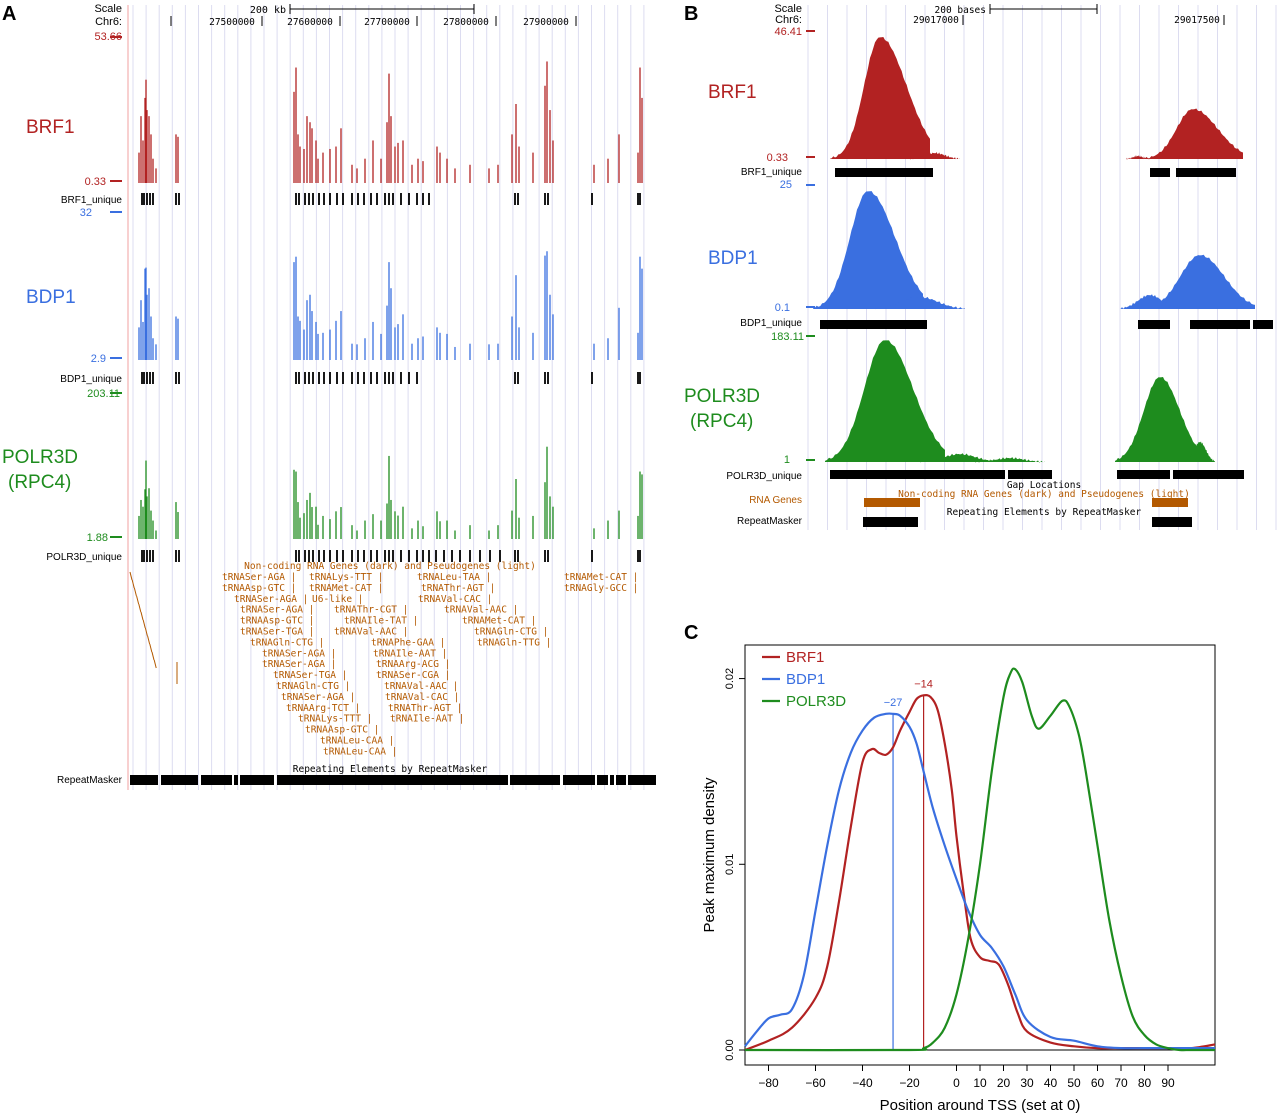  What do you see at coordinates (788, 9) in the screenshot?
I see `panel-b-scale-label: Scale` at bounding box center [788, 9].